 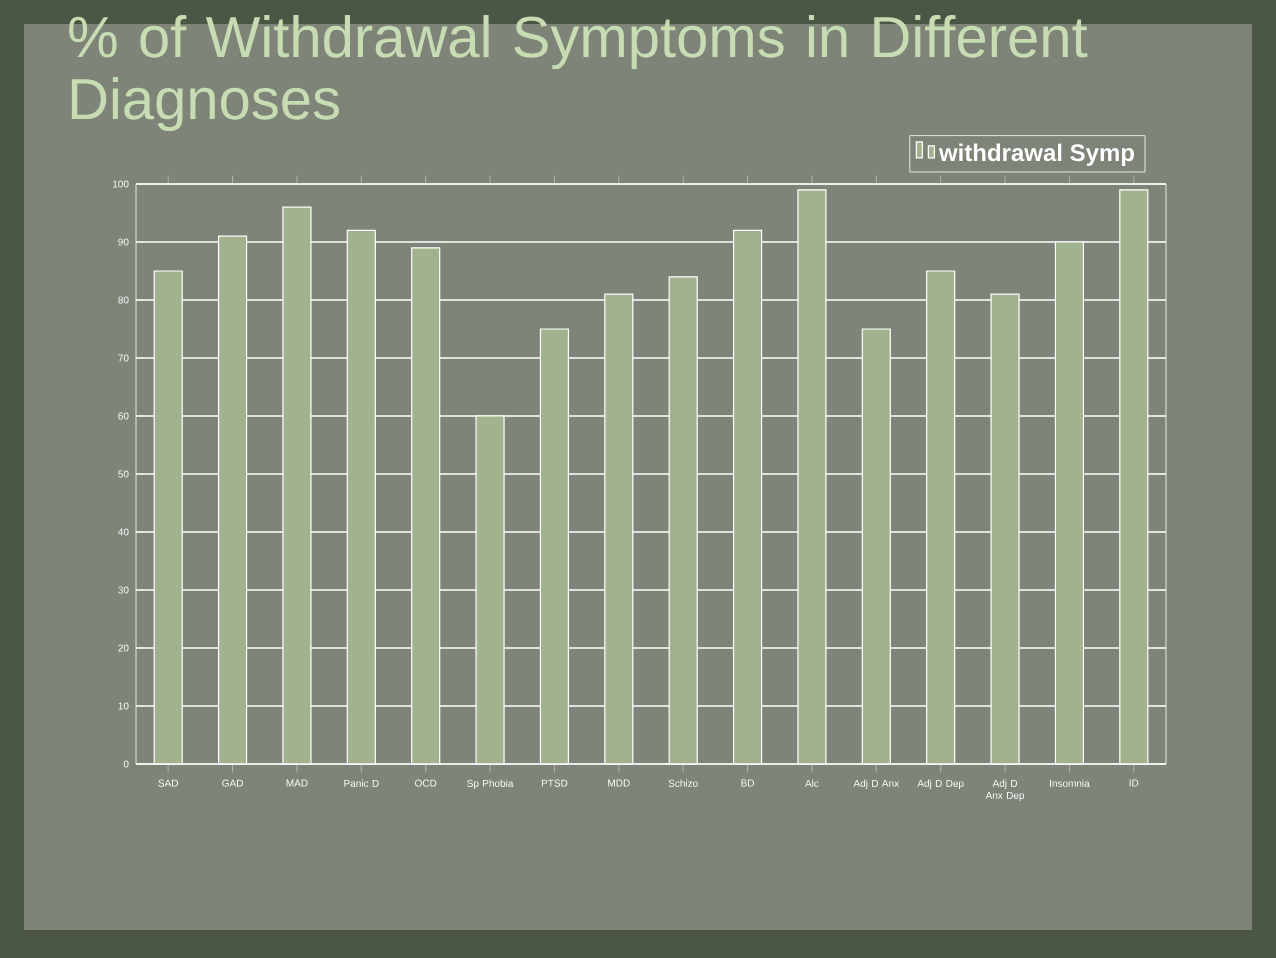 I want to click on legend-label: withdrawal Symp, so click(x=1036, y=154).